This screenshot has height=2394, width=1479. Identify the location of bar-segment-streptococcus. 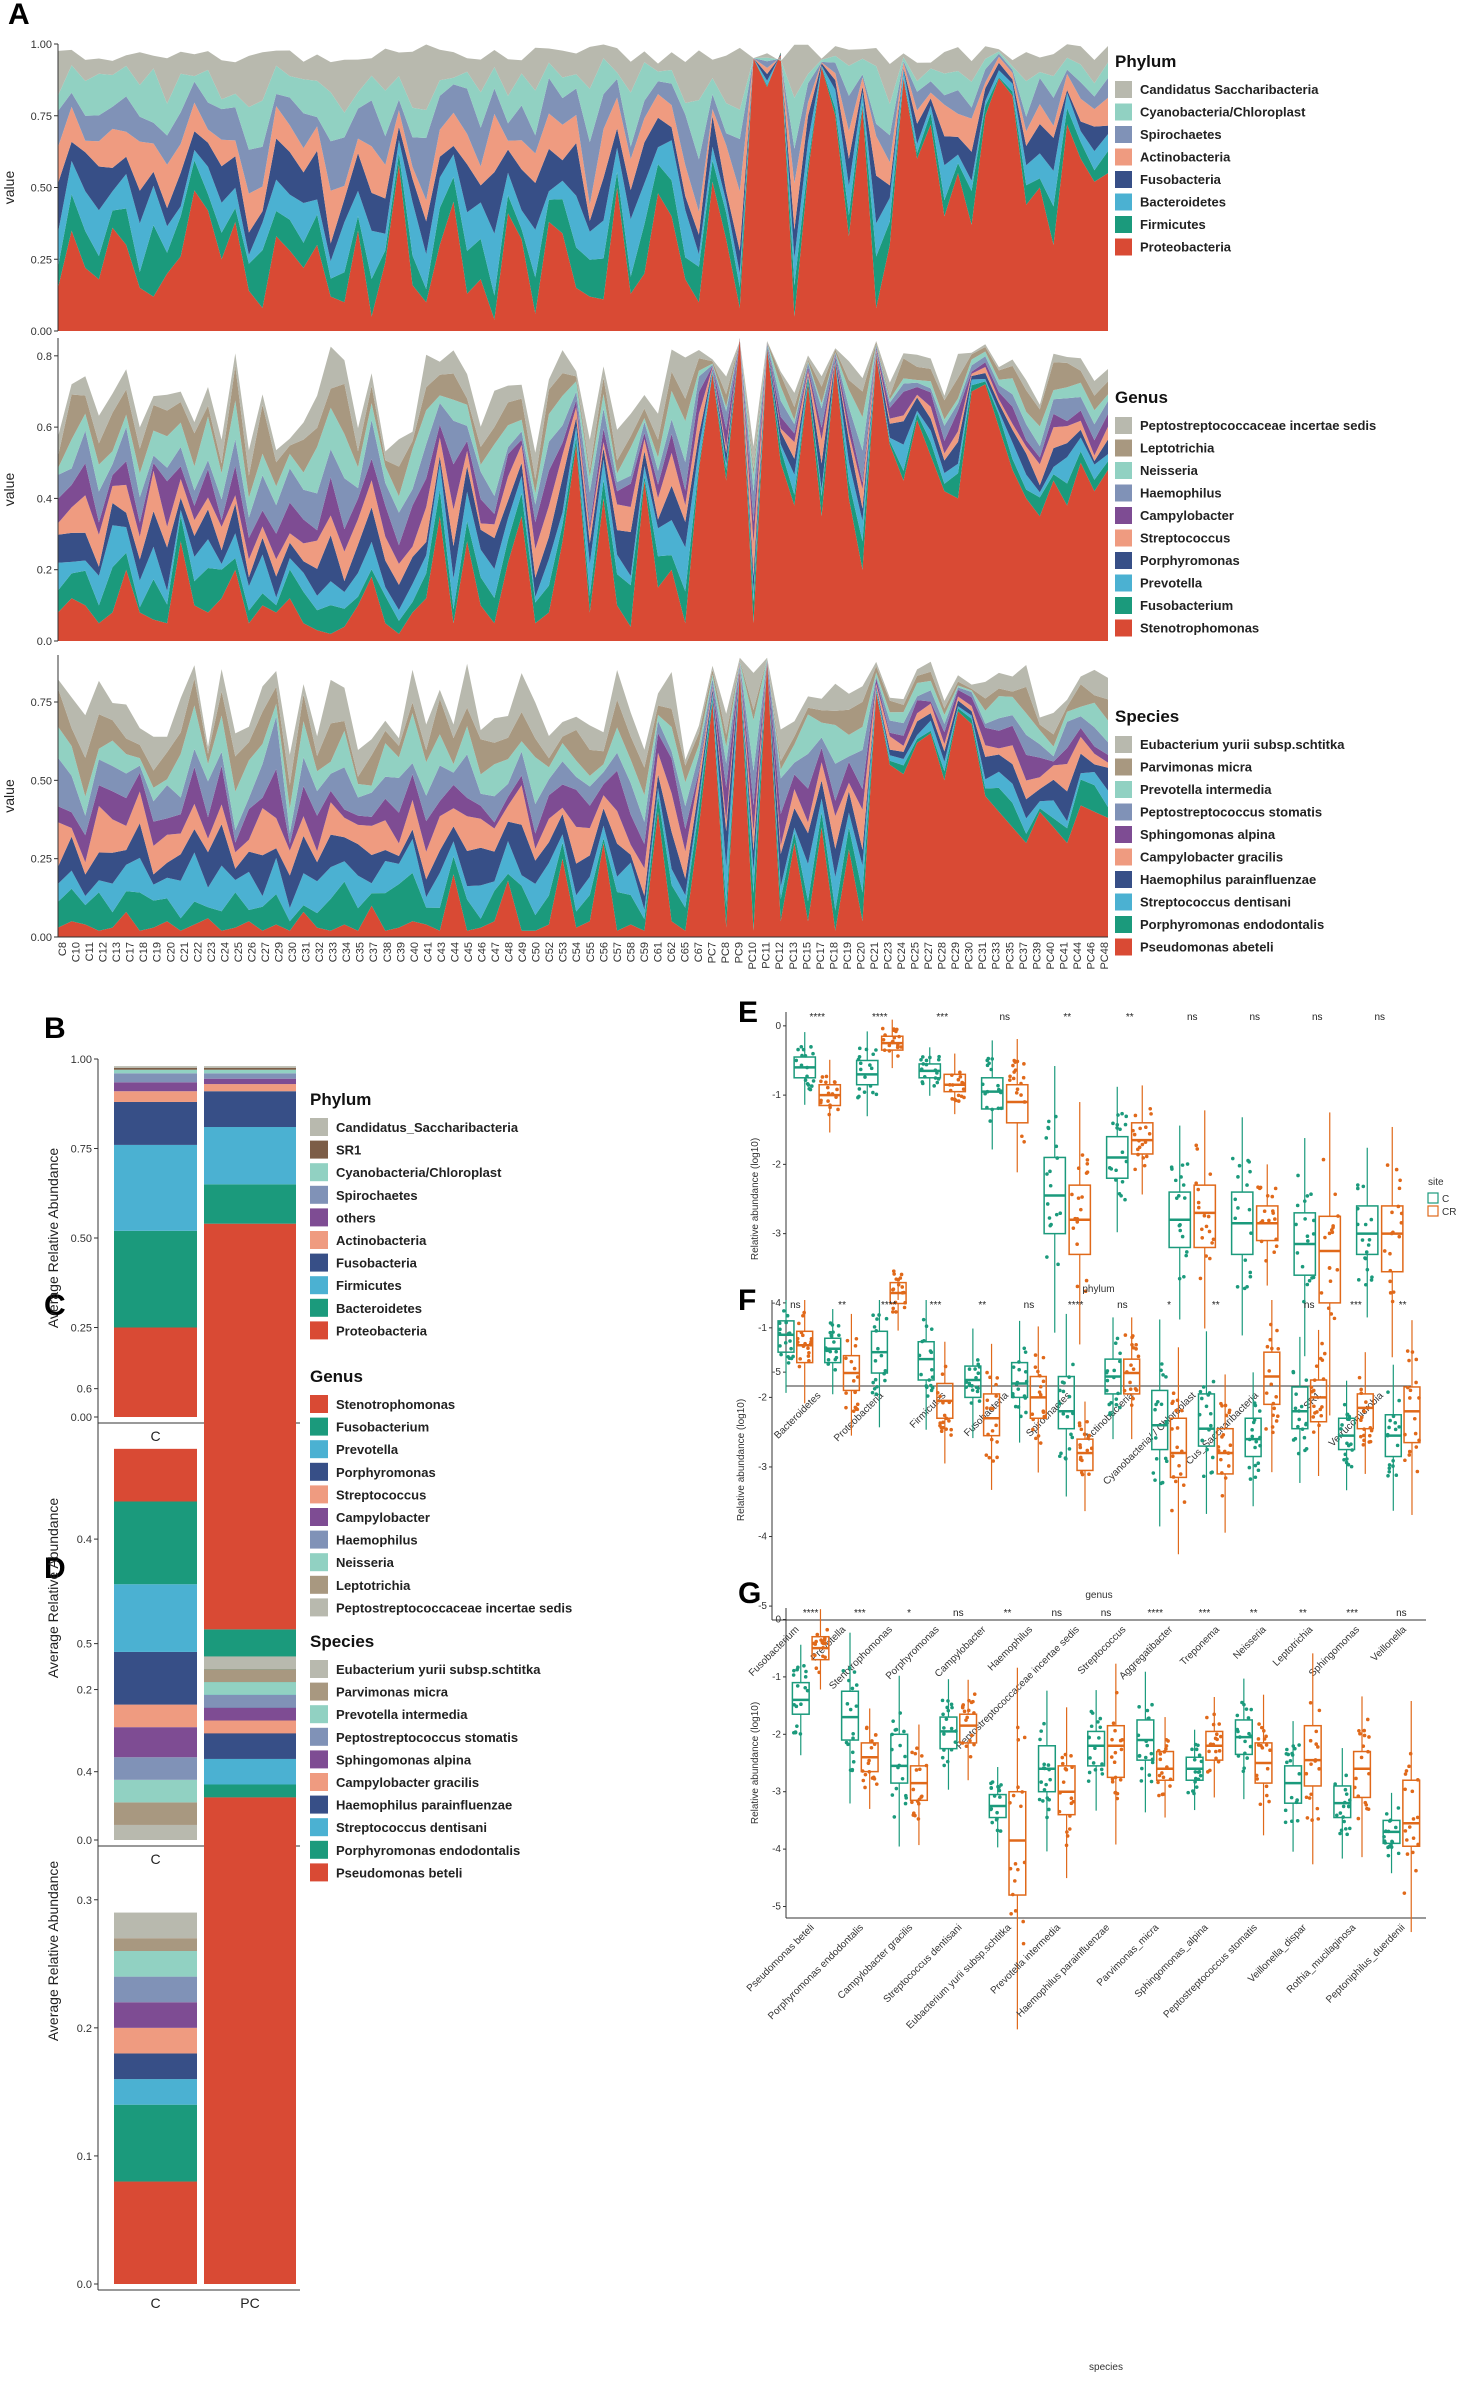
(155, 1716).